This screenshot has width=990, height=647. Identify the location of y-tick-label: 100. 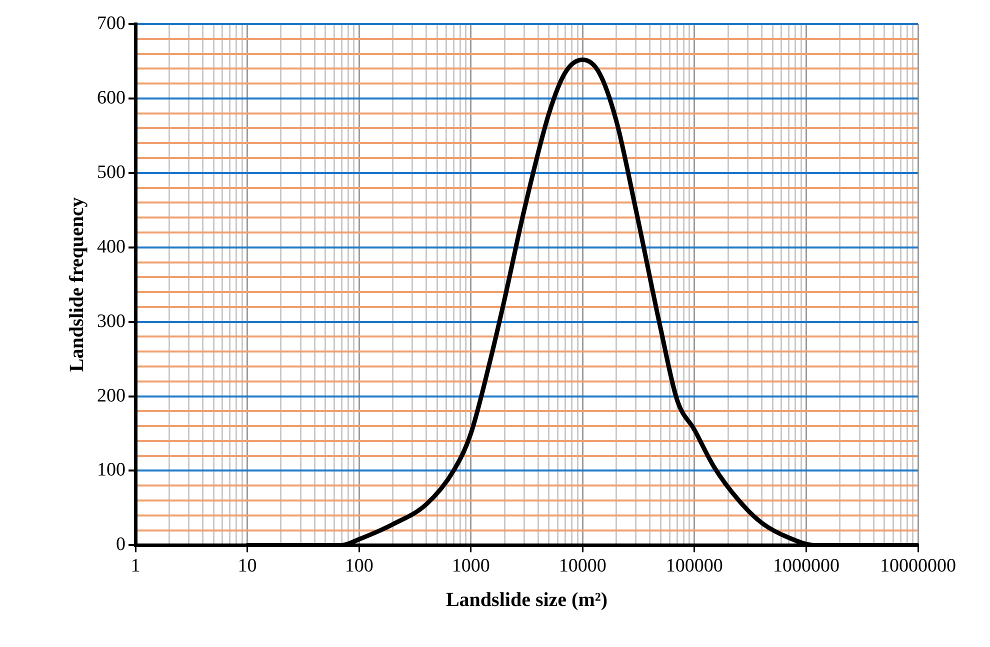
(111, 470).